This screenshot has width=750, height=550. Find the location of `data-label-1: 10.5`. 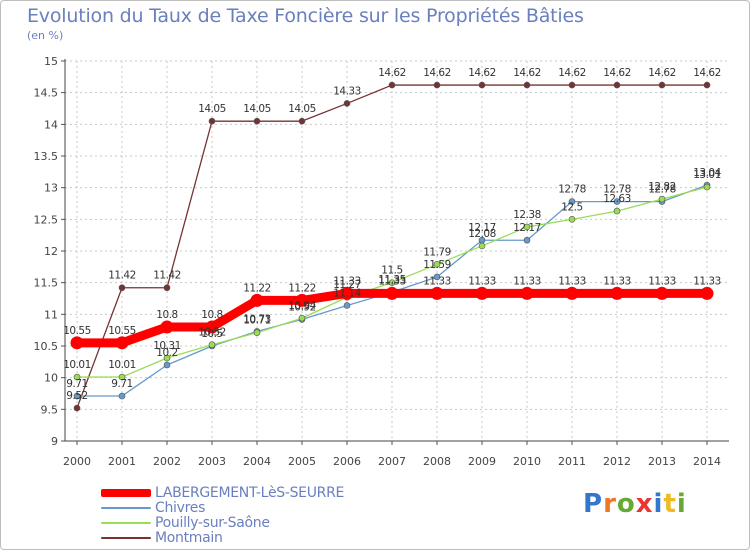

data-label-1: 10.5 is located at coordinates (211, 334).